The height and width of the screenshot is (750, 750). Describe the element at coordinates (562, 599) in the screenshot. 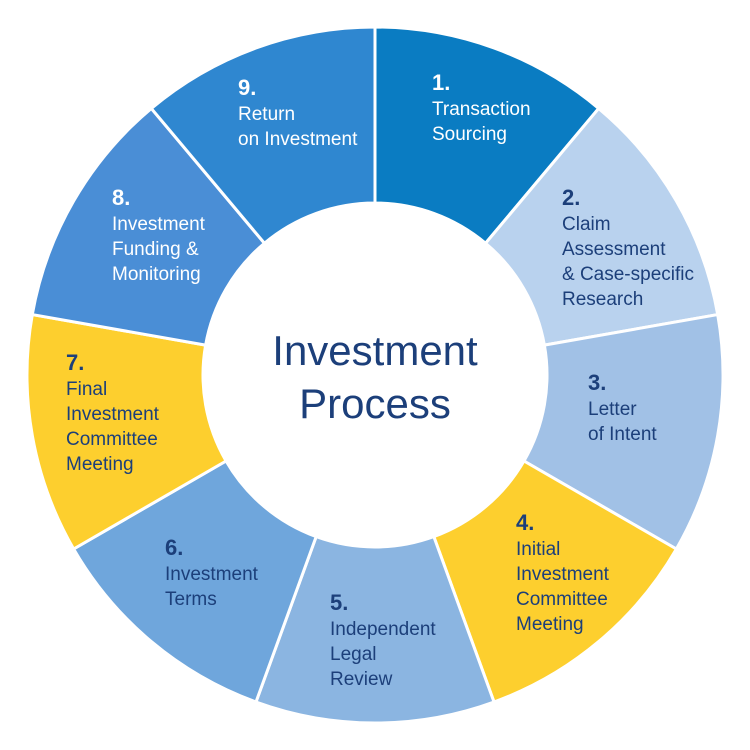

I see `step-4-label-line: Committee` at that location.